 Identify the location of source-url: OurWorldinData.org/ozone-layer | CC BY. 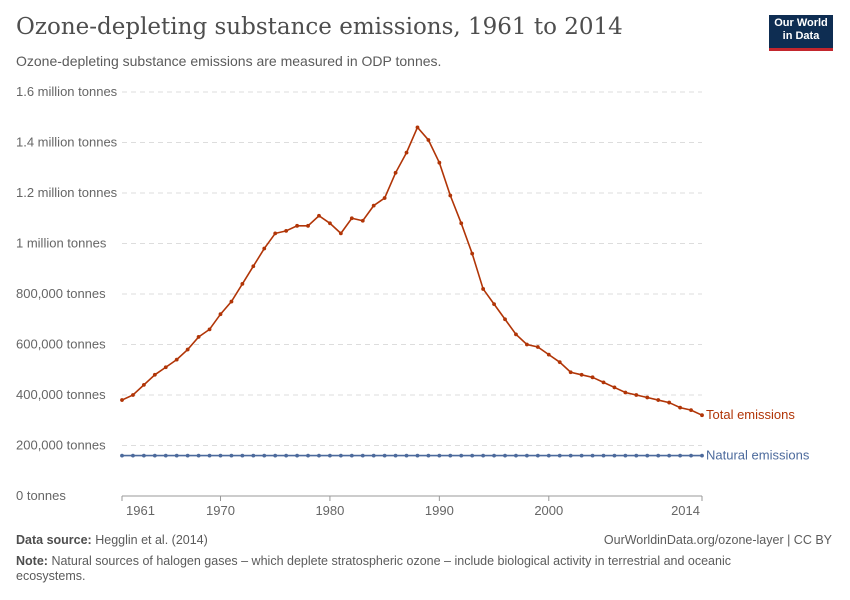
(717, 540).